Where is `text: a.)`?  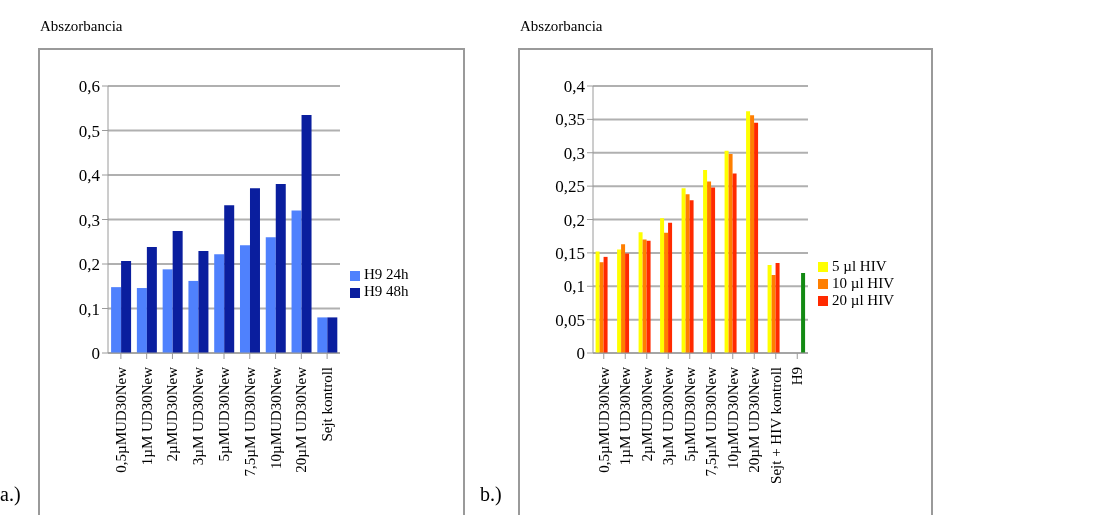
text: a.) is located at coordinates (10, 494).